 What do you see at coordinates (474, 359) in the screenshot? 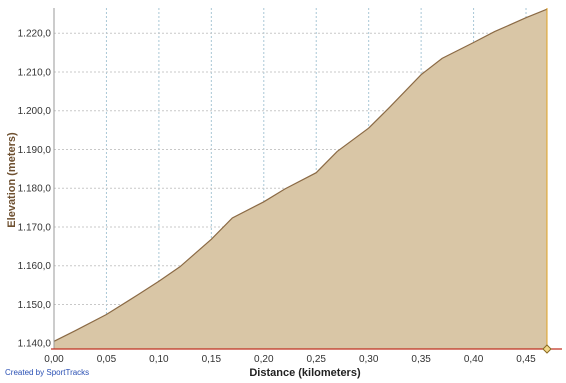
I see `x-tick-label: 0,40` at bounding box center [474, 359].